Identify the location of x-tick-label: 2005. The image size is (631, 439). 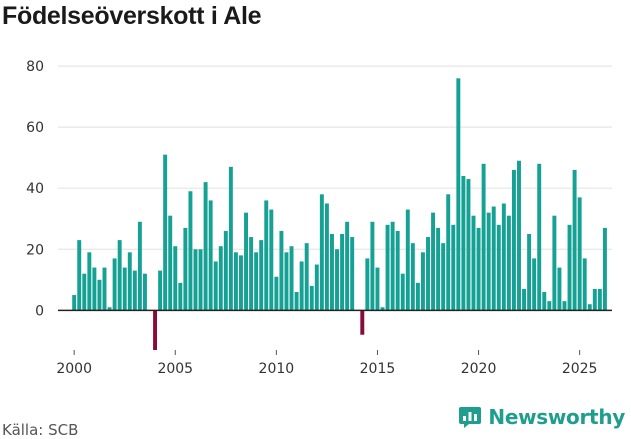
(175, 369).